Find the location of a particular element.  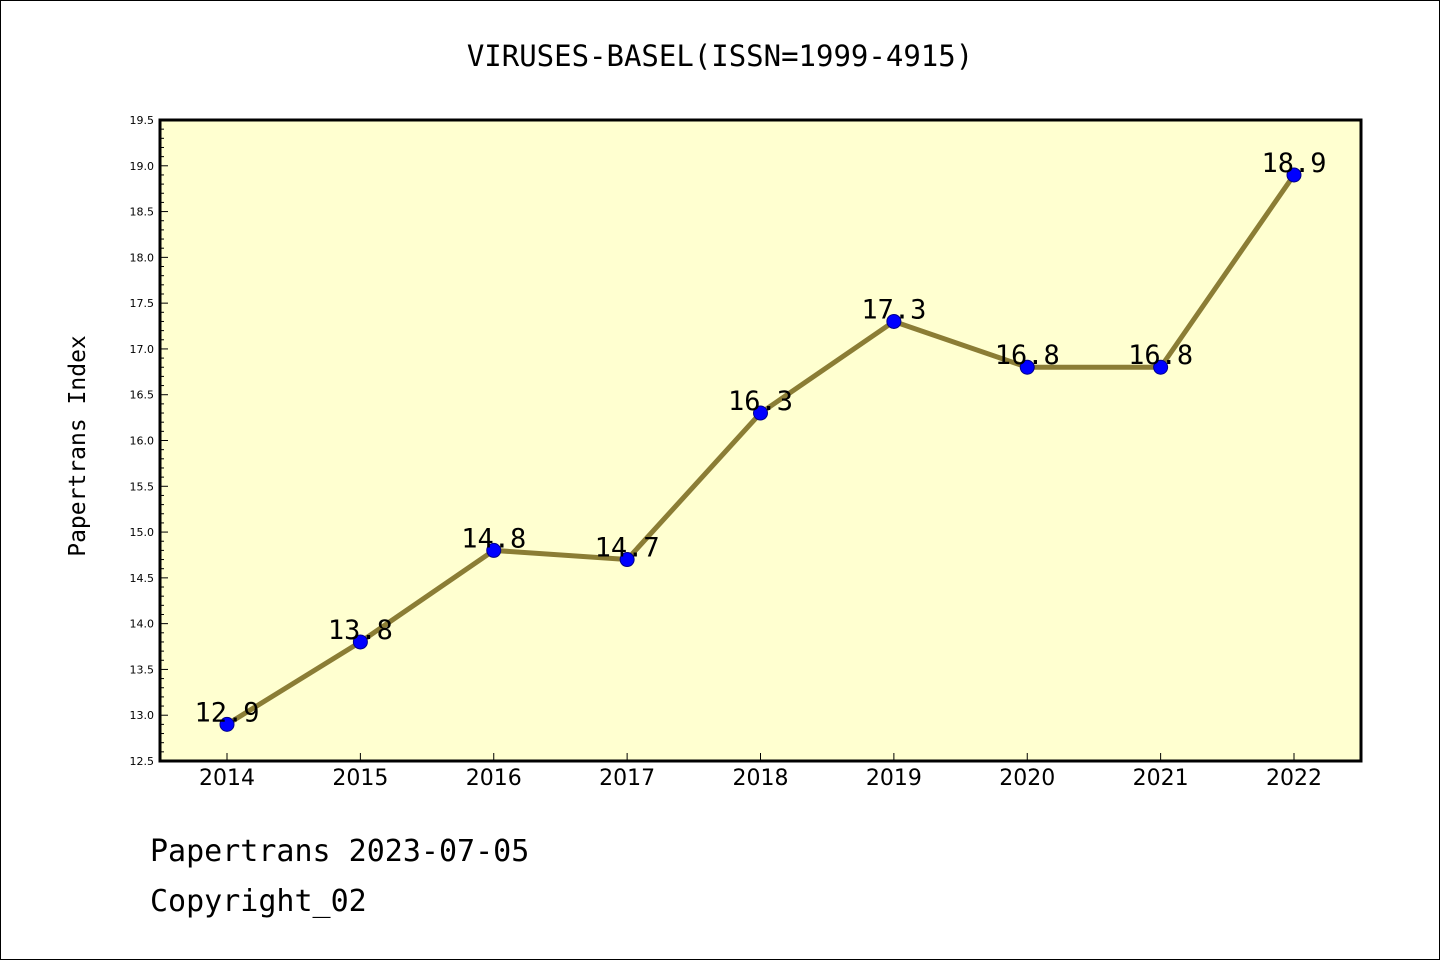

chart-title: VIRUSES-BASEL(ISSN=1999-4915) is located at coordinates (720, 56).